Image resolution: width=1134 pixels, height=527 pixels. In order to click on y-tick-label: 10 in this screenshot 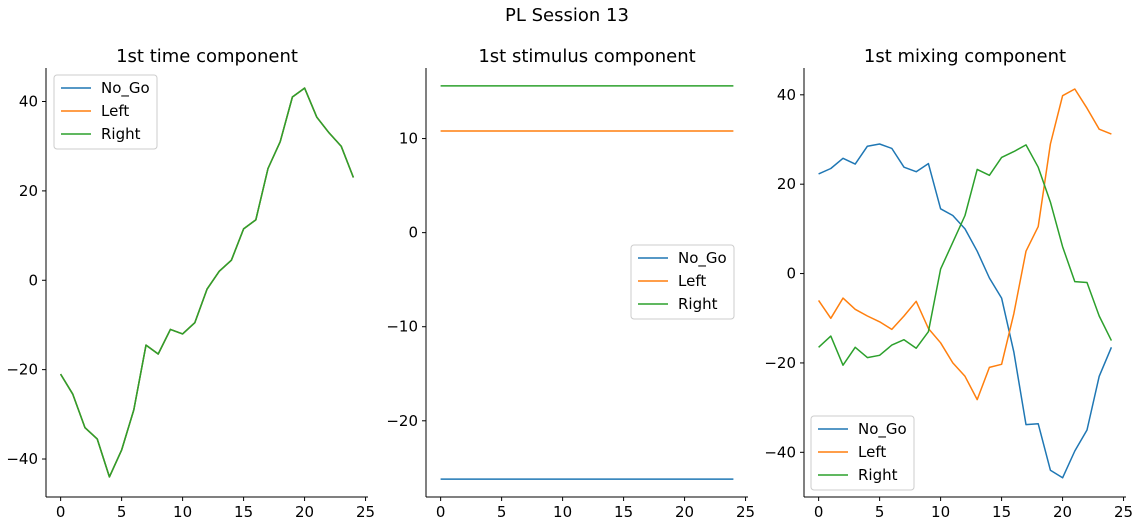, I will do `click(408, 139)`.